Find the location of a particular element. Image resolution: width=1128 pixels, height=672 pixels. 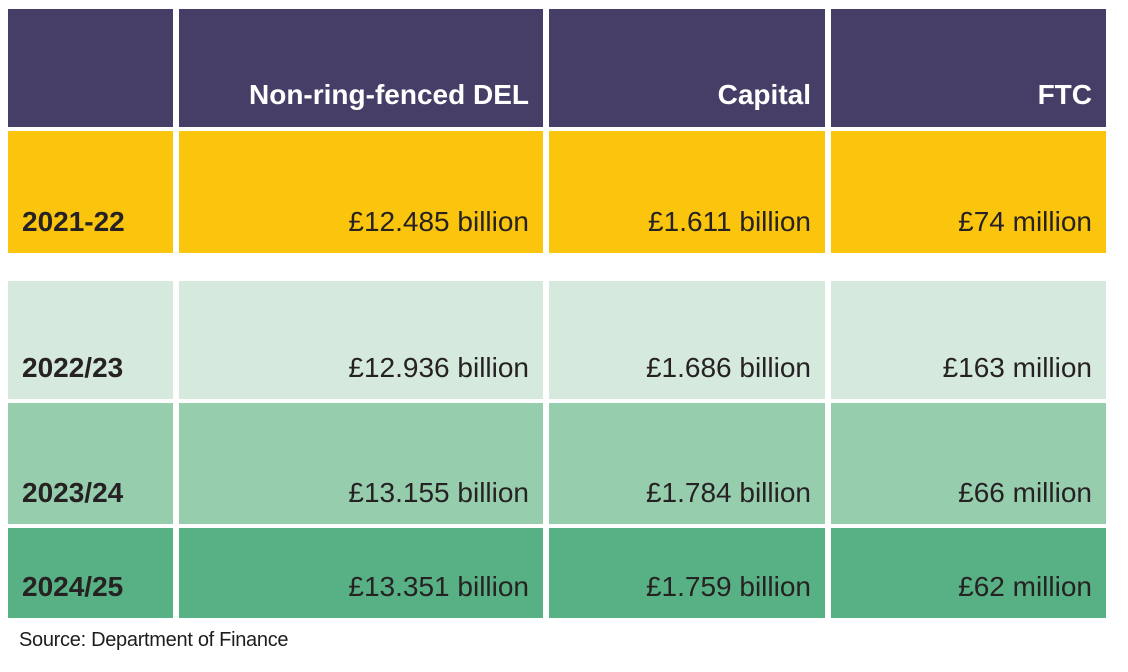

del-value-cell: £13.155 billion is located at coordinates (361, 463).